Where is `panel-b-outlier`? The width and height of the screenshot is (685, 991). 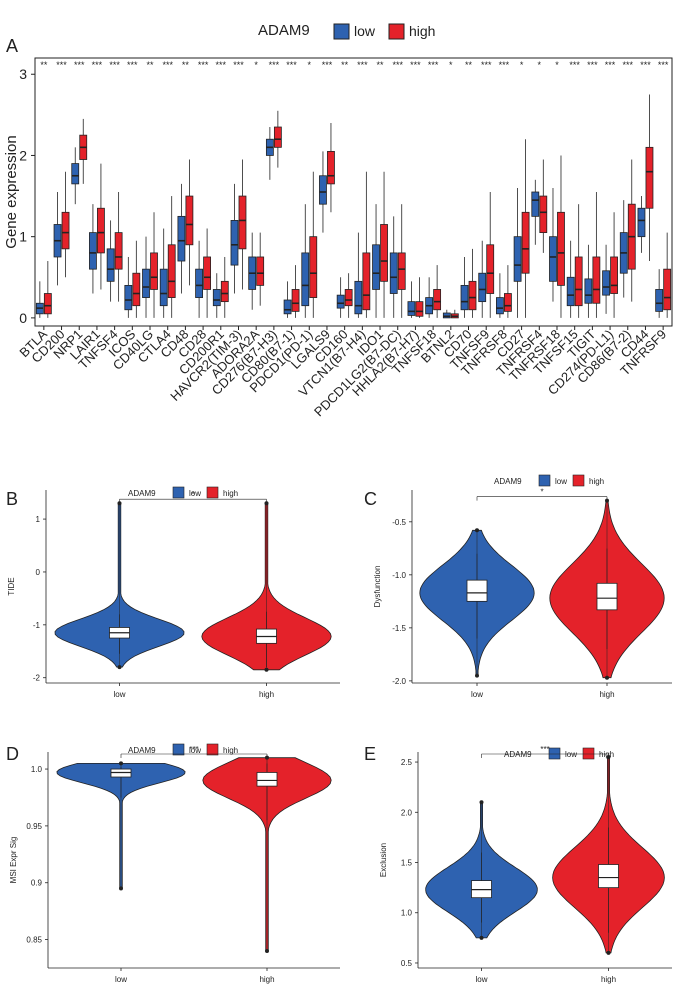 panel-b-outlier is located at coordinates (266, 669).